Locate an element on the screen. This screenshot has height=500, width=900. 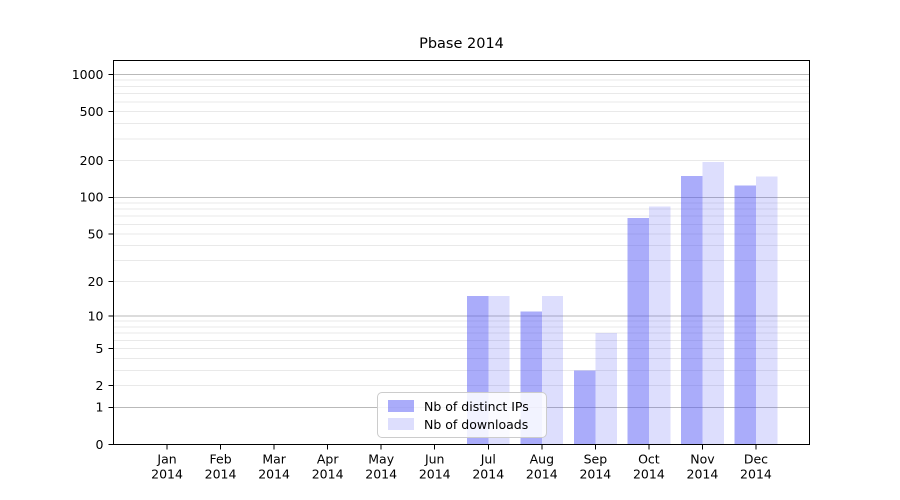
legend-item-distinct-ips: Nb of distinct IPs is located at coordinates (462, 406).